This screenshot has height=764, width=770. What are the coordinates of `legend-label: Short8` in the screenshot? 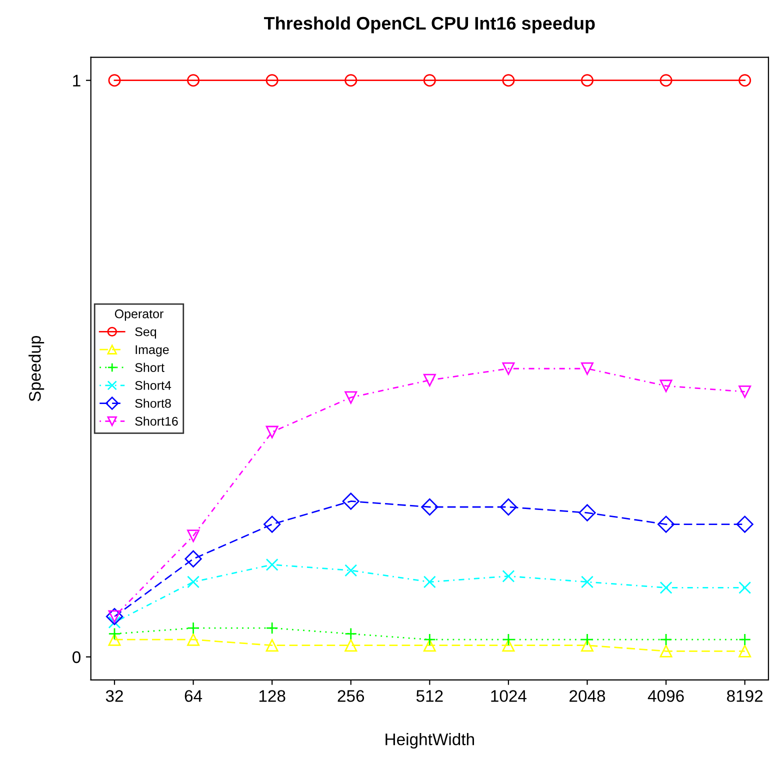 It's located at (153, 403).